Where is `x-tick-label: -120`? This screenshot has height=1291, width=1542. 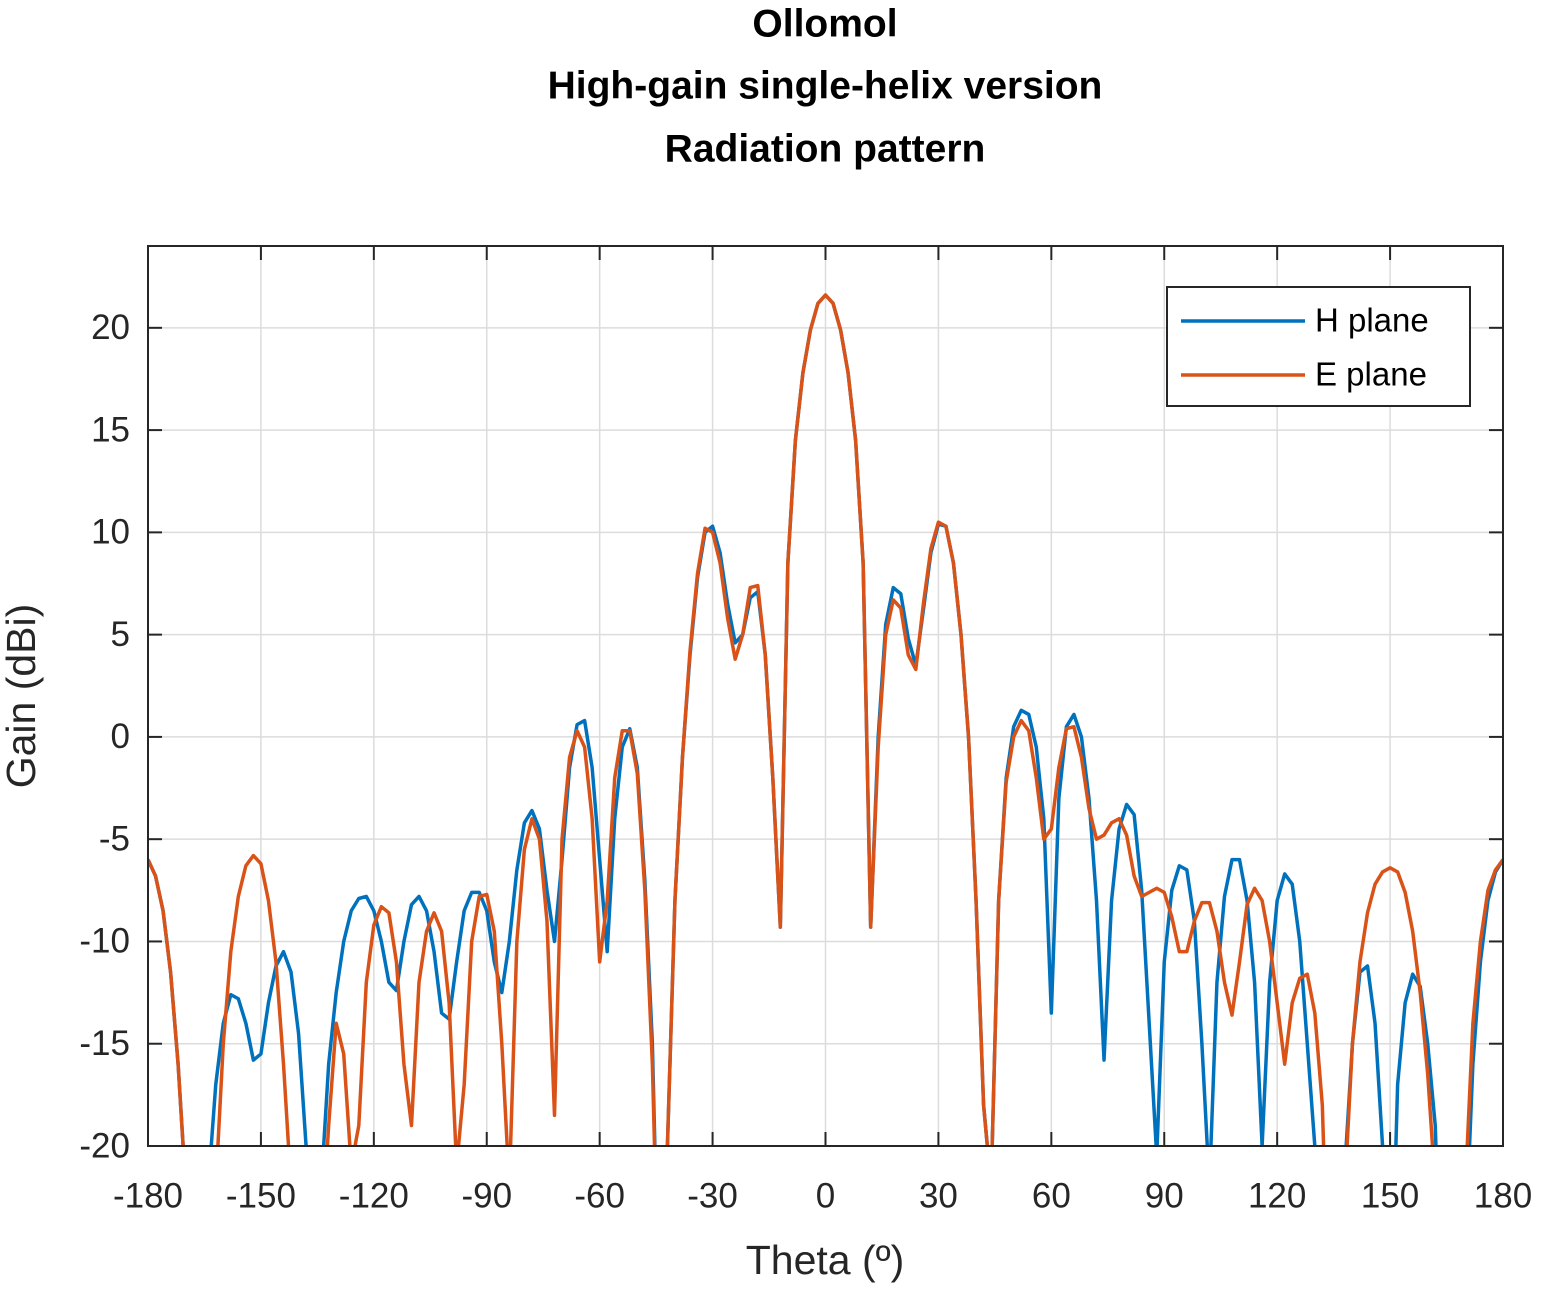 x-tick-label: -120 is located at coordinates (374, 1195).